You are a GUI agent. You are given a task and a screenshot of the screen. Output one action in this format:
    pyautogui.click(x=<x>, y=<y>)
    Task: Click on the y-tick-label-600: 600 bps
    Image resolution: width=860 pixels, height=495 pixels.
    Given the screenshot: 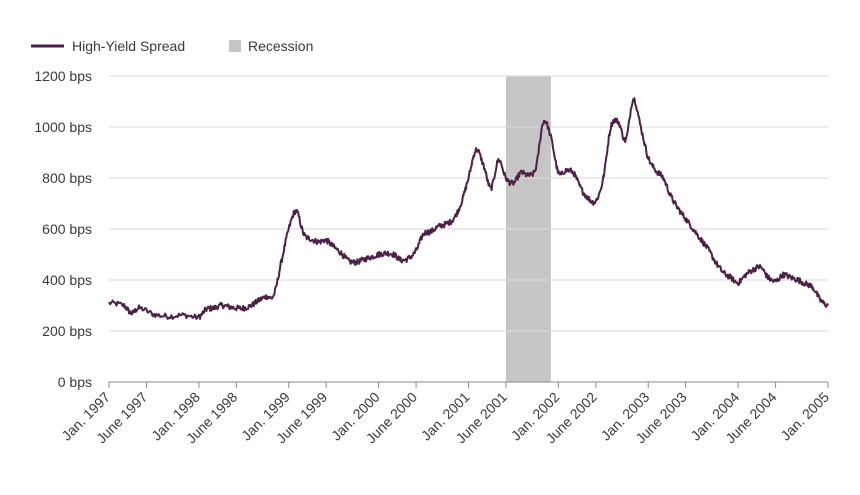 What is the action you would take?
    pyautogui.click(x=67, y=229)
    